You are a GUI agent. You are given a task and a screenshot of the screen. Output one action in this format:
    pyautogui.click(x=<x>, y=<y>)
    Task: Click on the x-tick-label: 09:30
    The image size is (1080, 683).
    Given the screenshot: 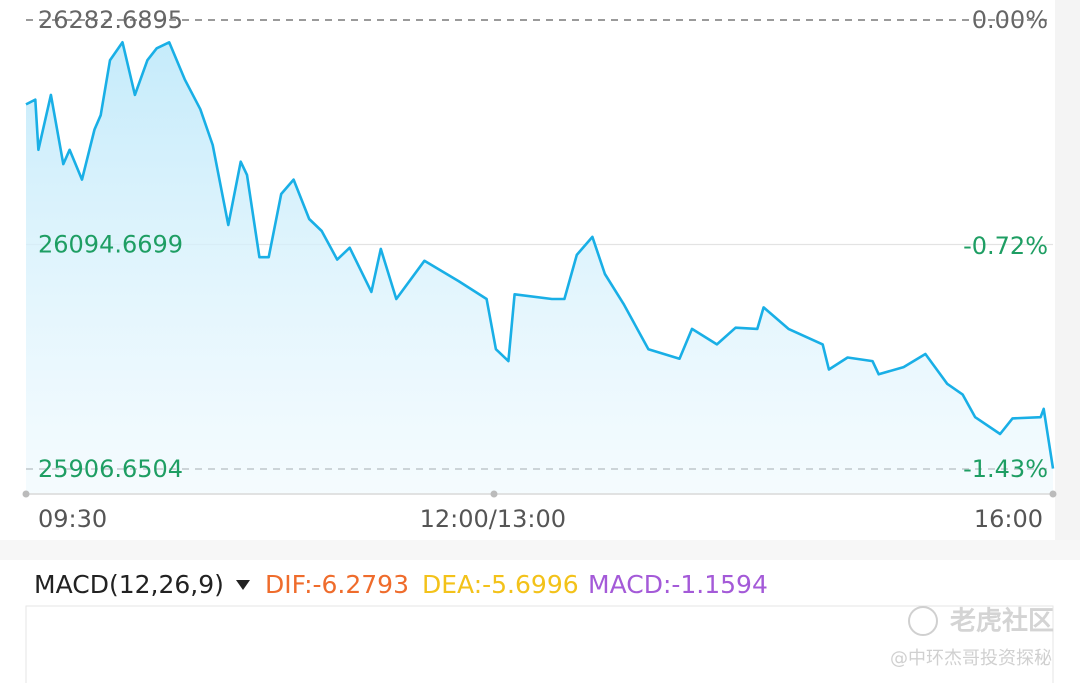 What is the action you would take?
    pyautogui.click(x=72, y=519)
    